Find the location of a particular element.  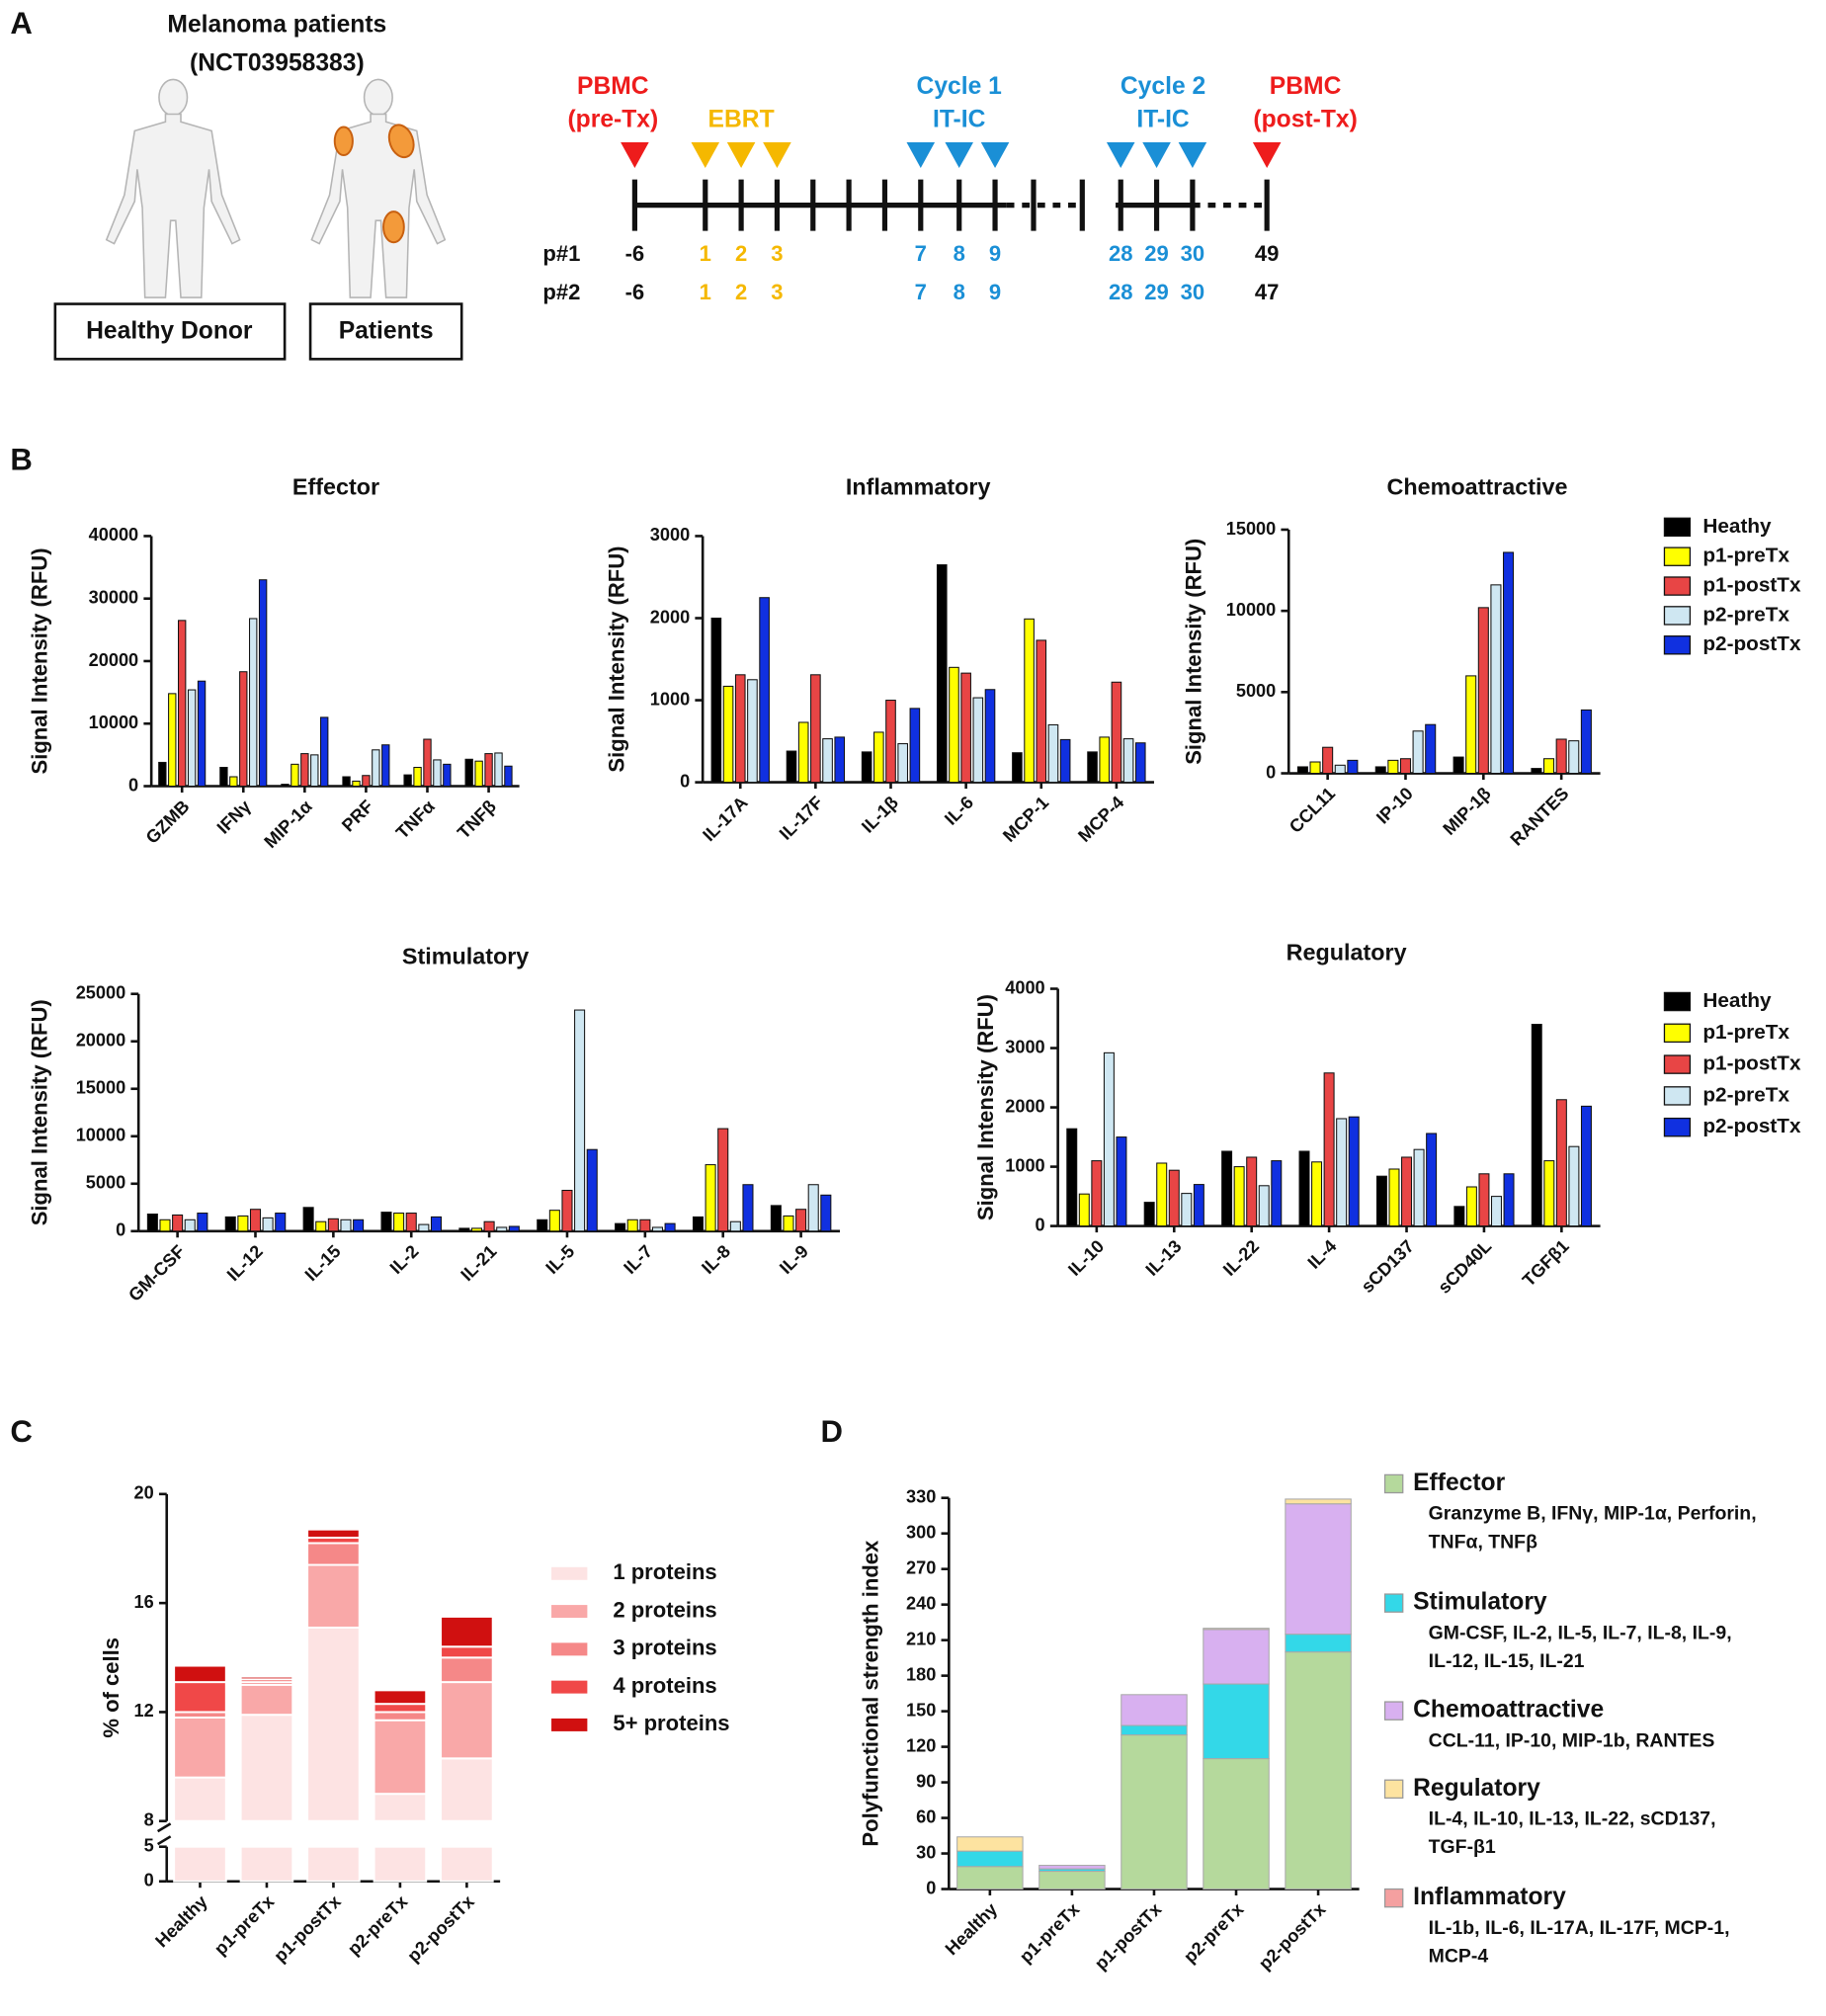

day-label: 2 is located at coordinates (741, 292).